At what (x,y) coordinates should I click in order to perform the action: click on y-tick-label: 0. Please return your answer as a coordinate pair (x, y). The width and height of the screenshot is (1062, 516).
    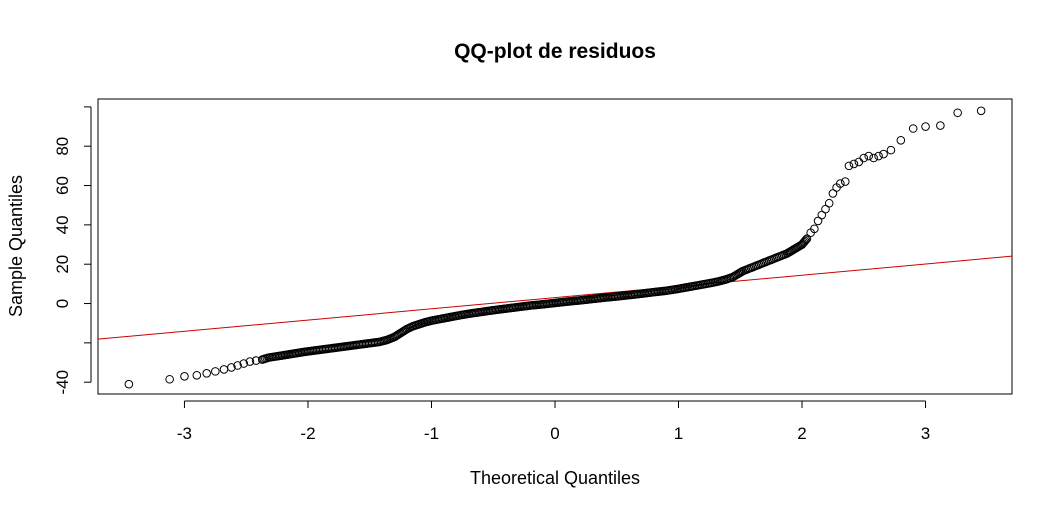
    Looking at the image, I should click on (62, 303).